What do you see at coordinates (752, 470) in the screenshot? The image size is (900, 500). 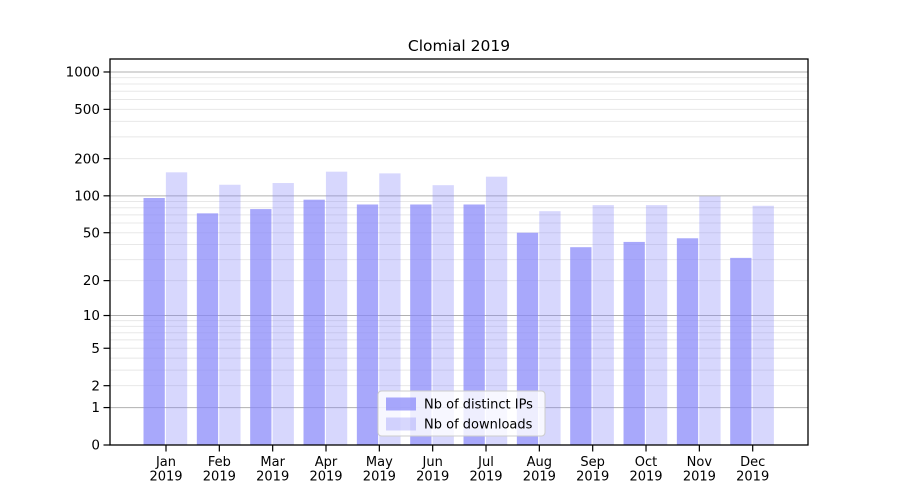 I see `x-tick-label: Dec 2019` at bounding box center [752, 470].